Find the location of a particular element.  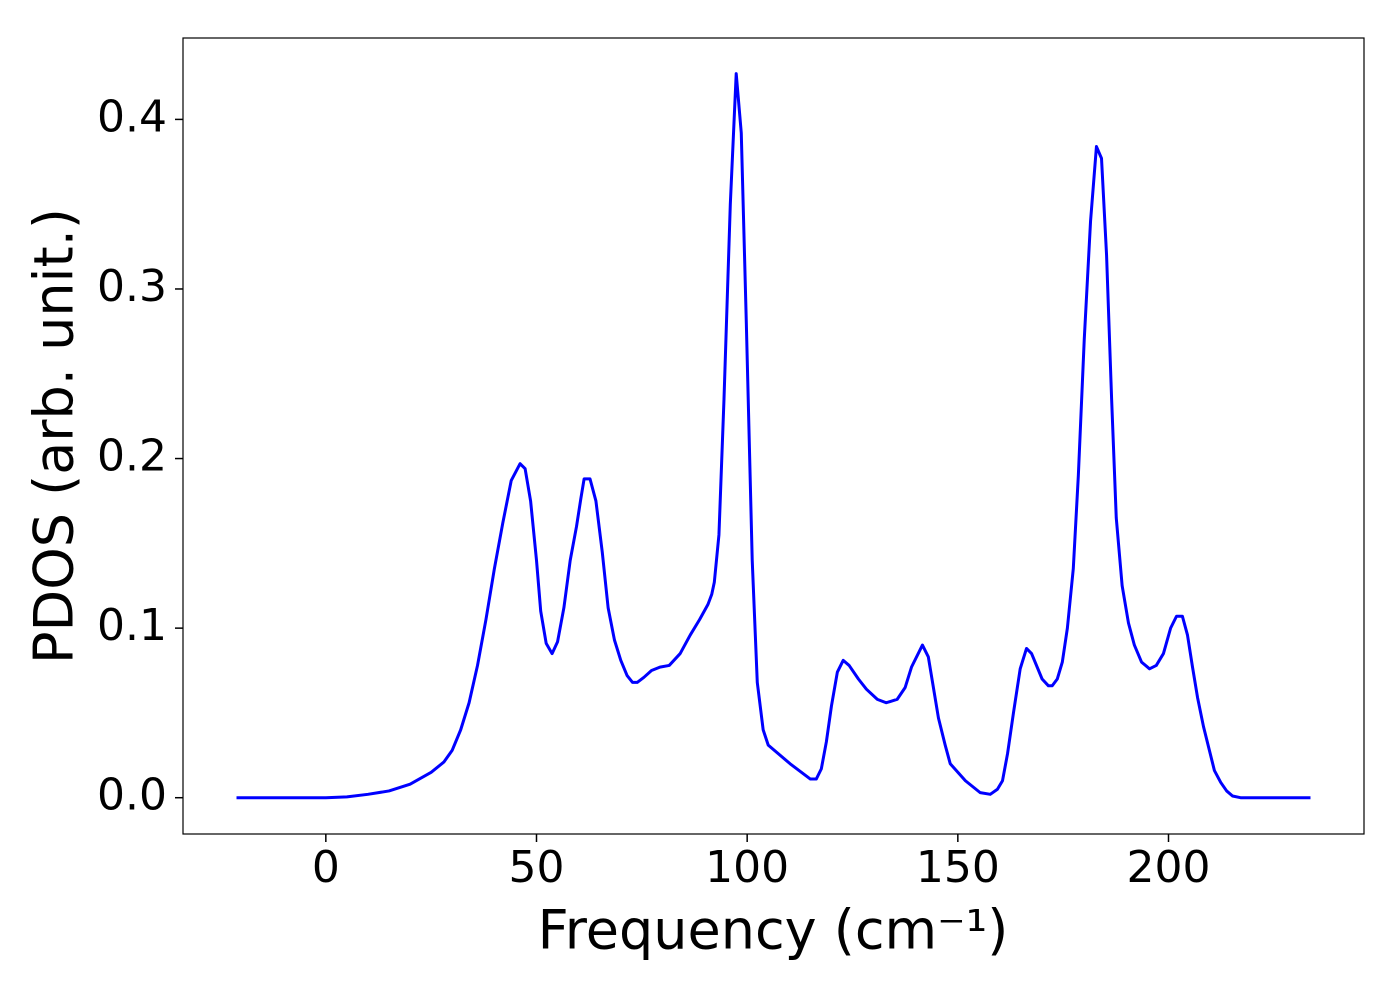

y-tick-label: 0.1 is located at coordinates (132, 625).